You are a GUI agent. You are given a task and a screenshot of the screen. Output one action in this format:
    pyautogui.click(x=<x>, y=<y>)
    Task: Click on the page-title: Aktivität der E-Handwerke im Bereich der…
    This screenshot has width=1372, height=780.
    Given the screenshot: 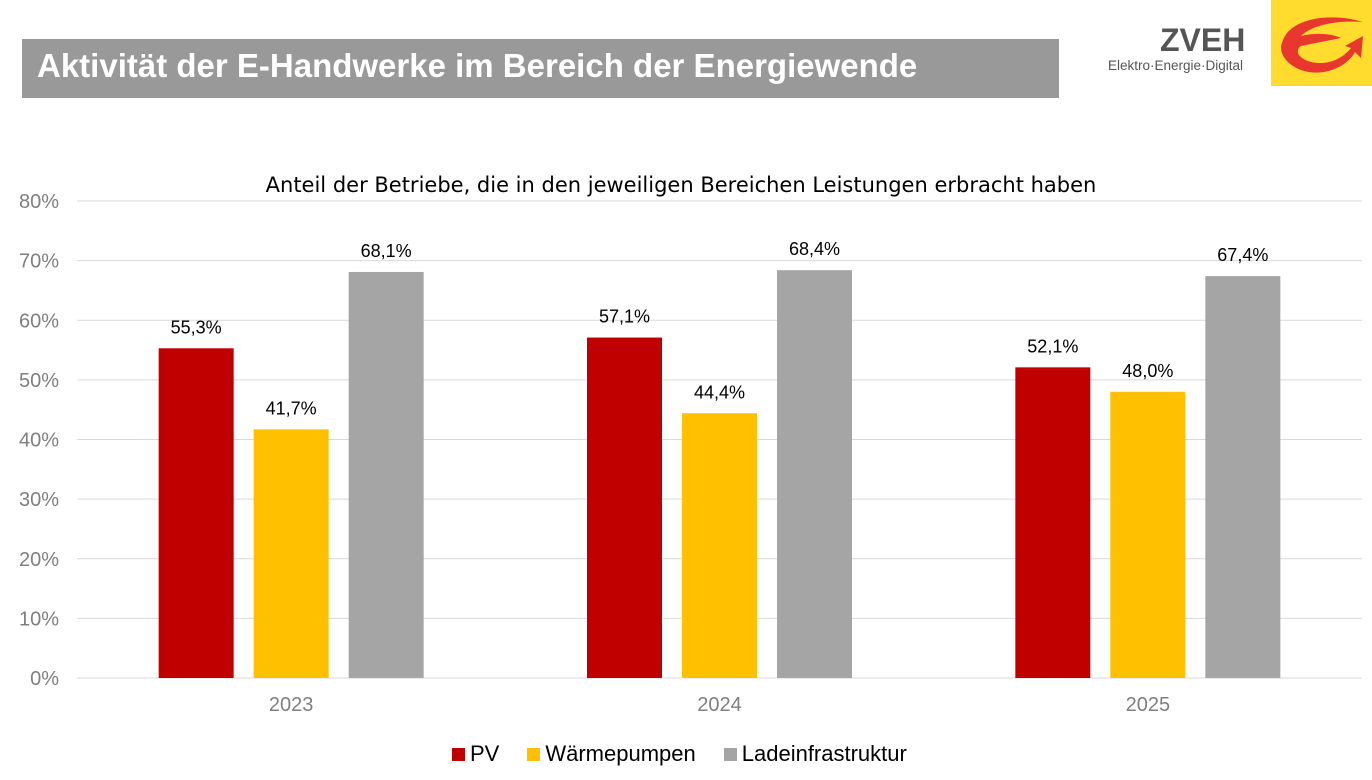 What is the action you would take?
    pyautogui.click(x=477, y=65)
    